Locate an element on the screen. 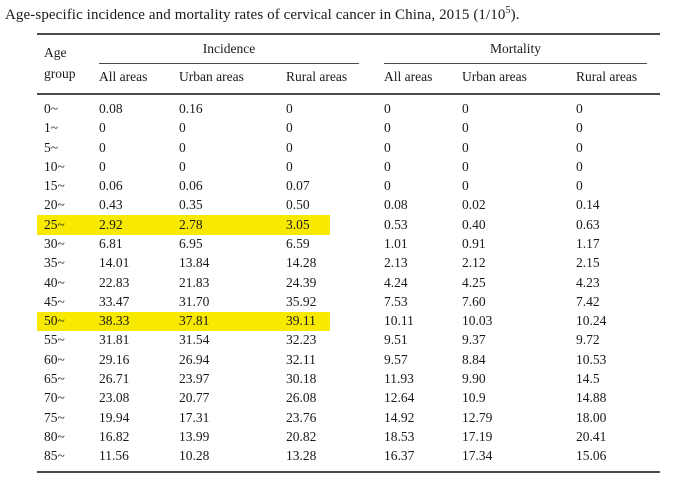  incidence-all-cell: 38.33 is located at coordinates (139, 321).